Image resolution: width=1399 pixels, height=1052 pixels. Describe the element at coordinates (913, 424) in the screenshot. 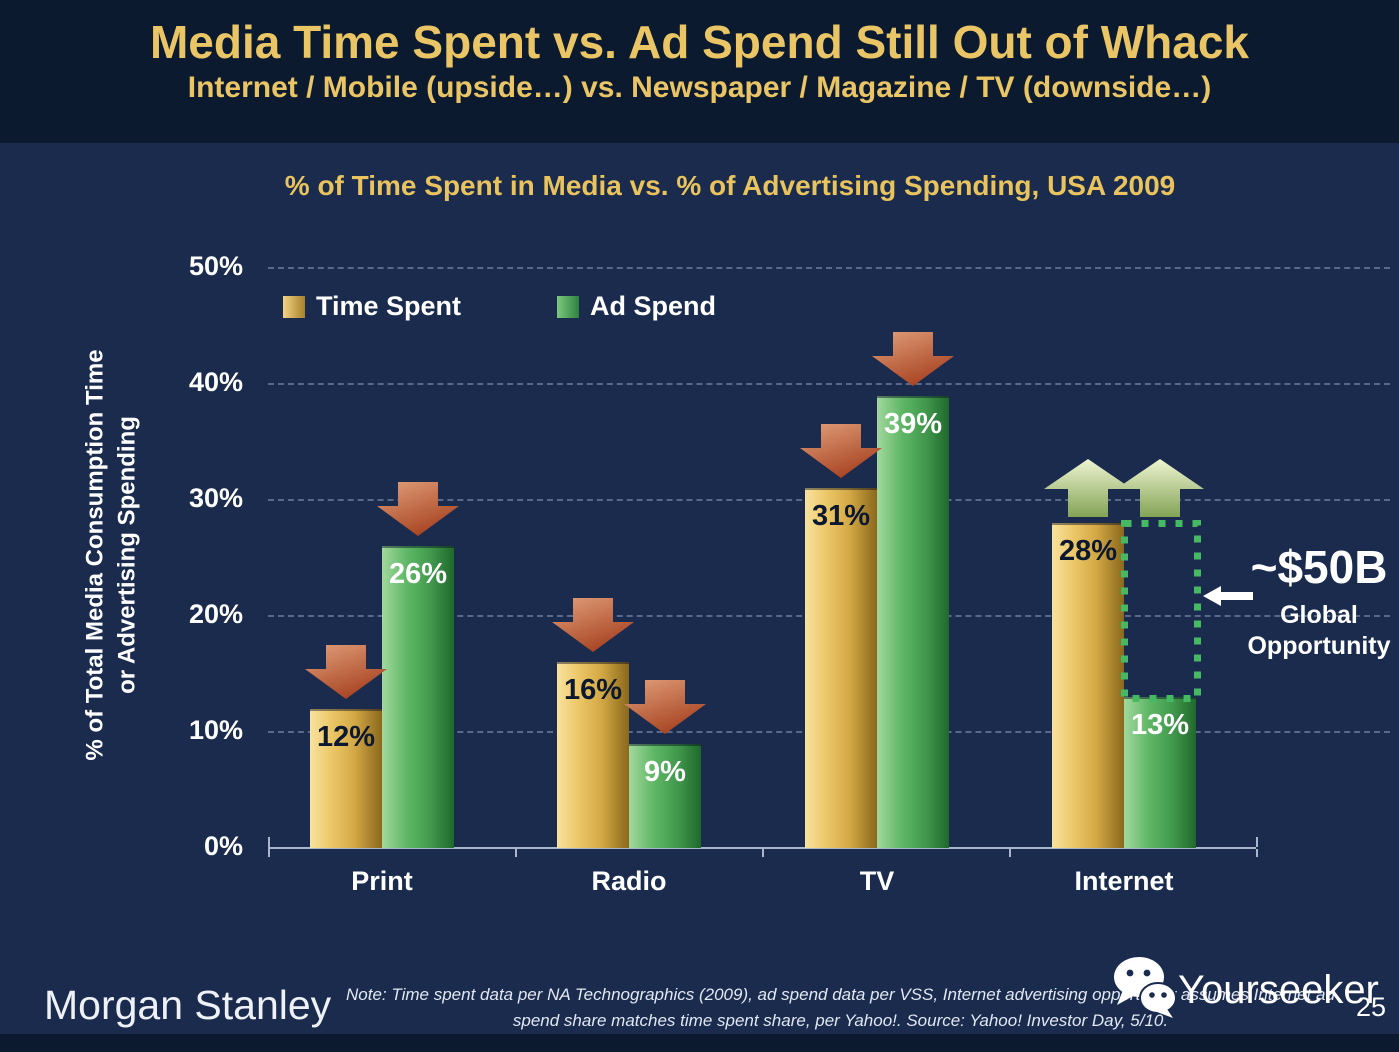

I see `bar-value-label: 39%` at that location.